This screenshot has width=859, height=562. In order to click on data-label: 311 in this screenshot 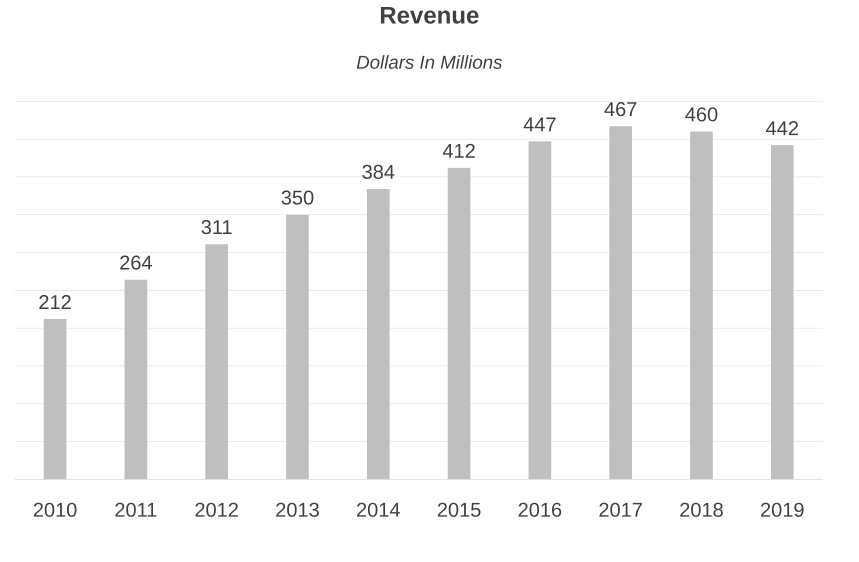, I will do `click(216, 227)`.